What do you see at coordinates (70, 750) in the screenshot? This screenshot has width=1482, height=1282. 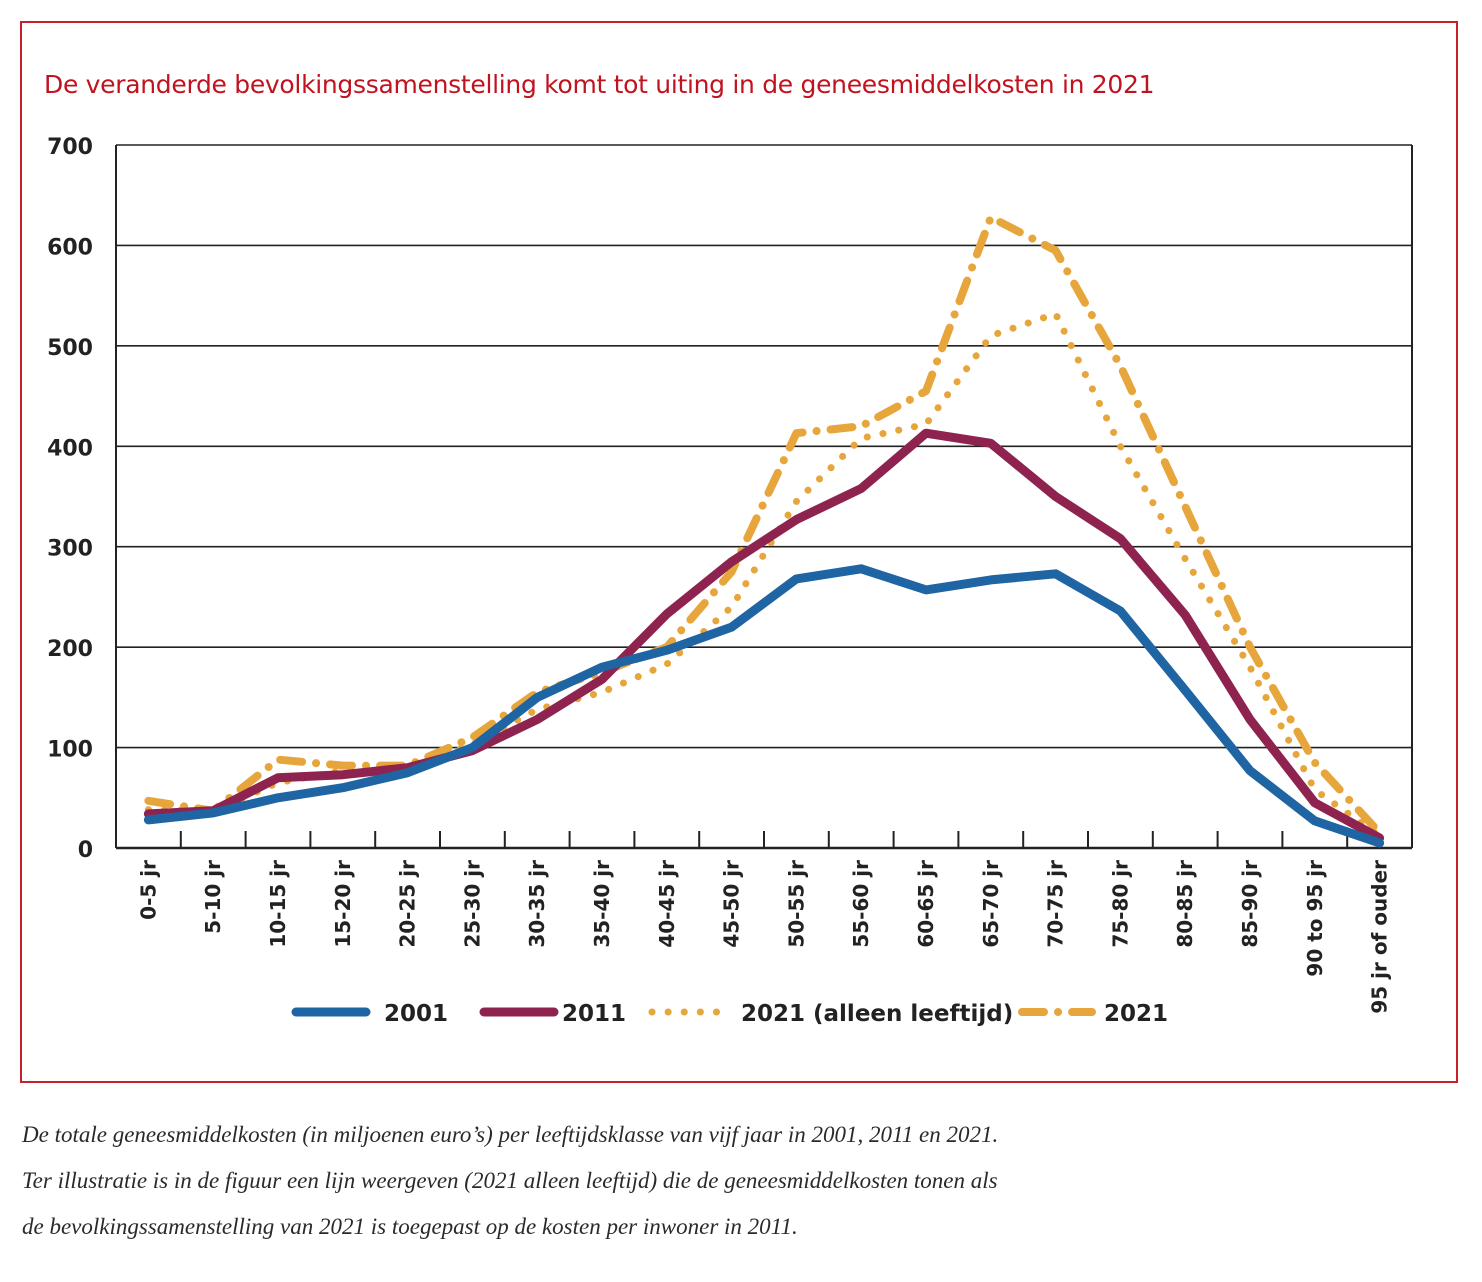 I see `y-tick-label: 100` at bounding box center [70, 750].